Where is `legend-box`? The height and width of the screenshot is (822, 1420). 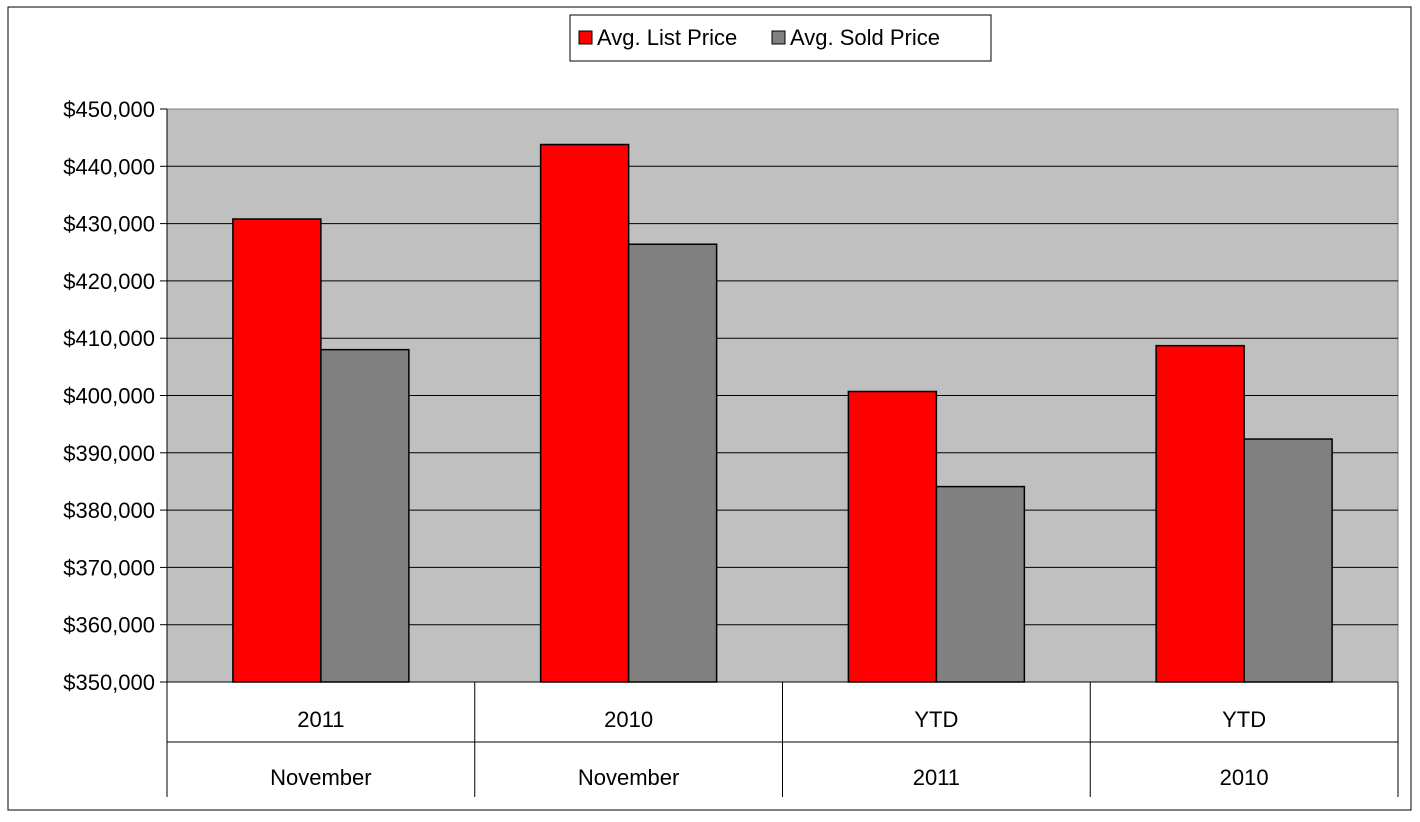 legend-box is located at coordinates (780, 38).